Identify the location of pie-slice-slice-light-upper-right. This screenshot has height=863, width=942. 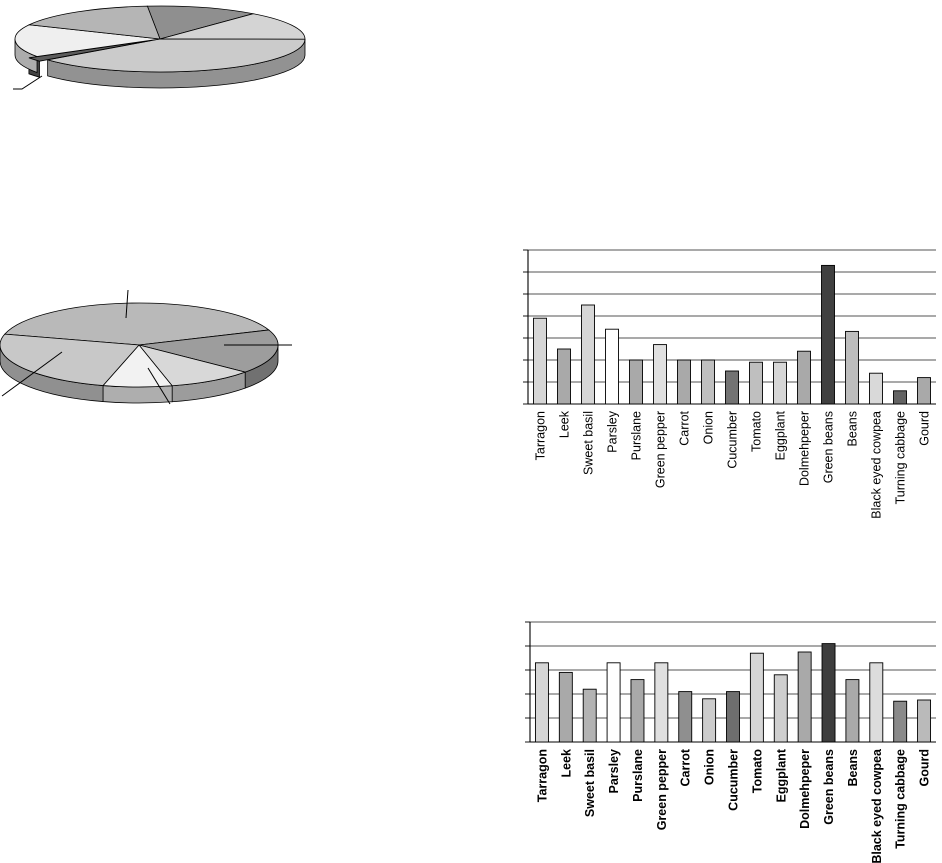
(232, 26).